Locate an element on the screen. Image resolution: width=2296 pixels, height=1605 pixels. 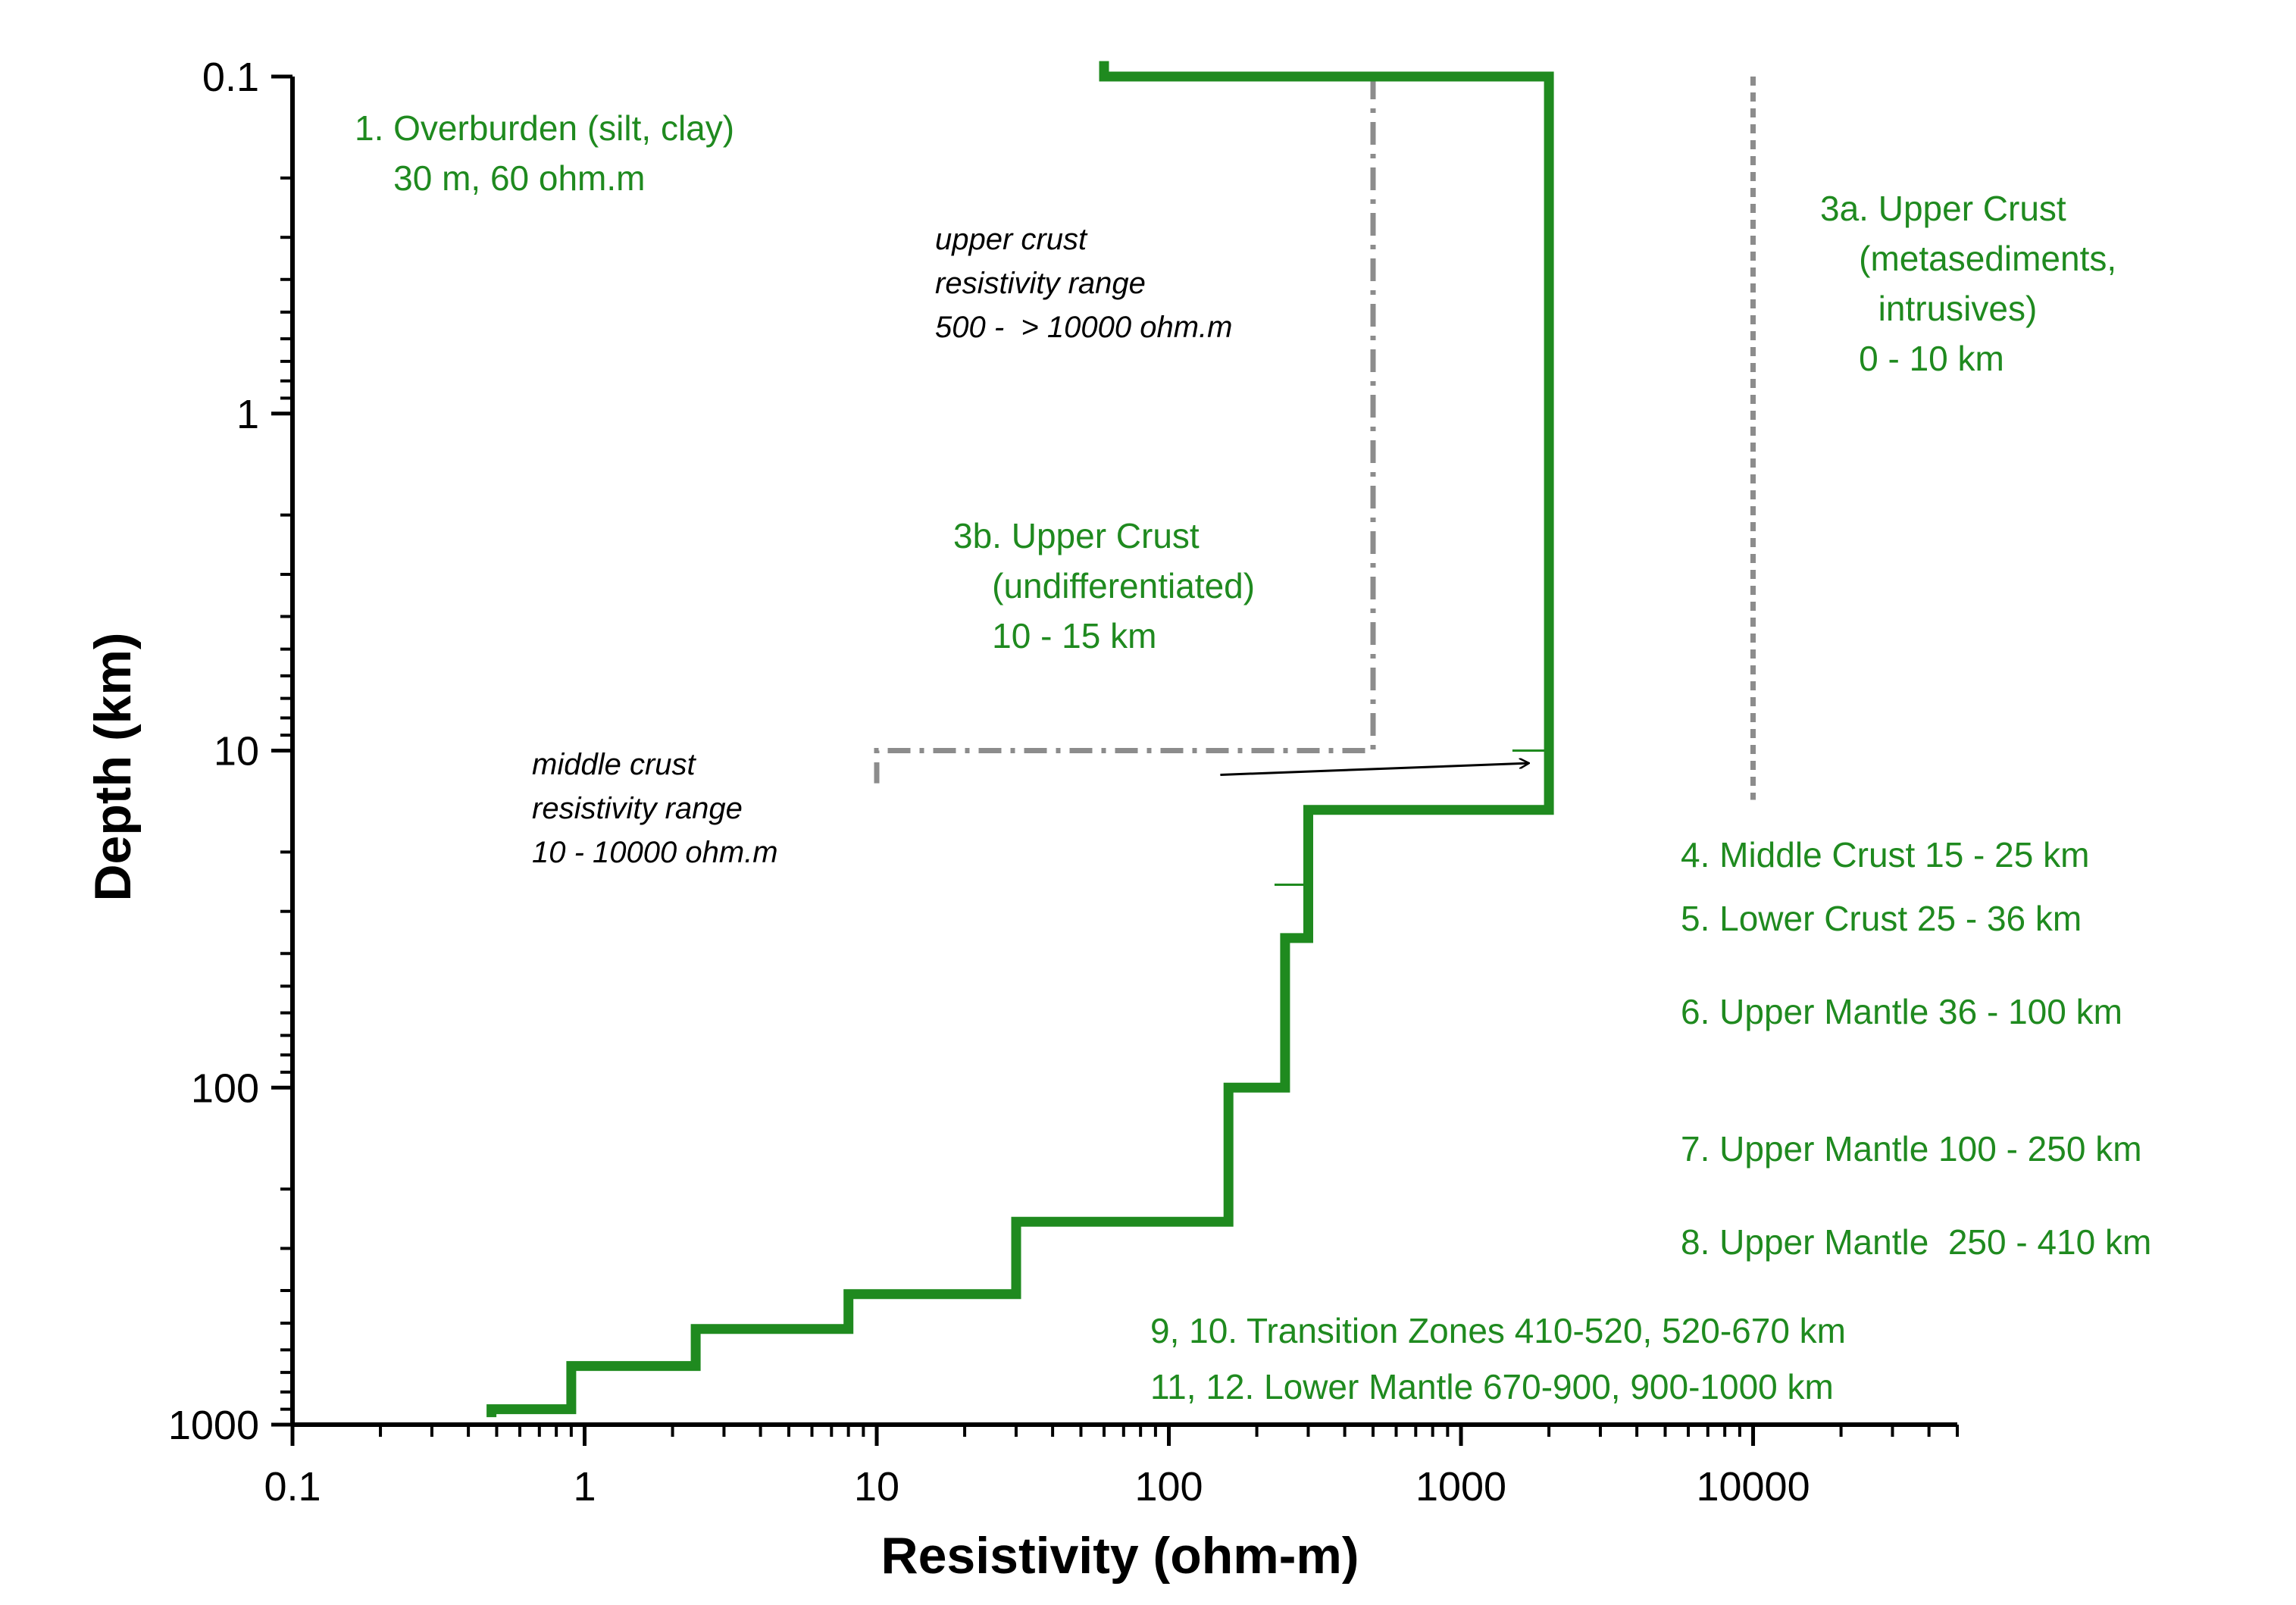
annotation-line: 8. Upper Mantle 250 - 410 km is located at coordinates (1916, 1242).